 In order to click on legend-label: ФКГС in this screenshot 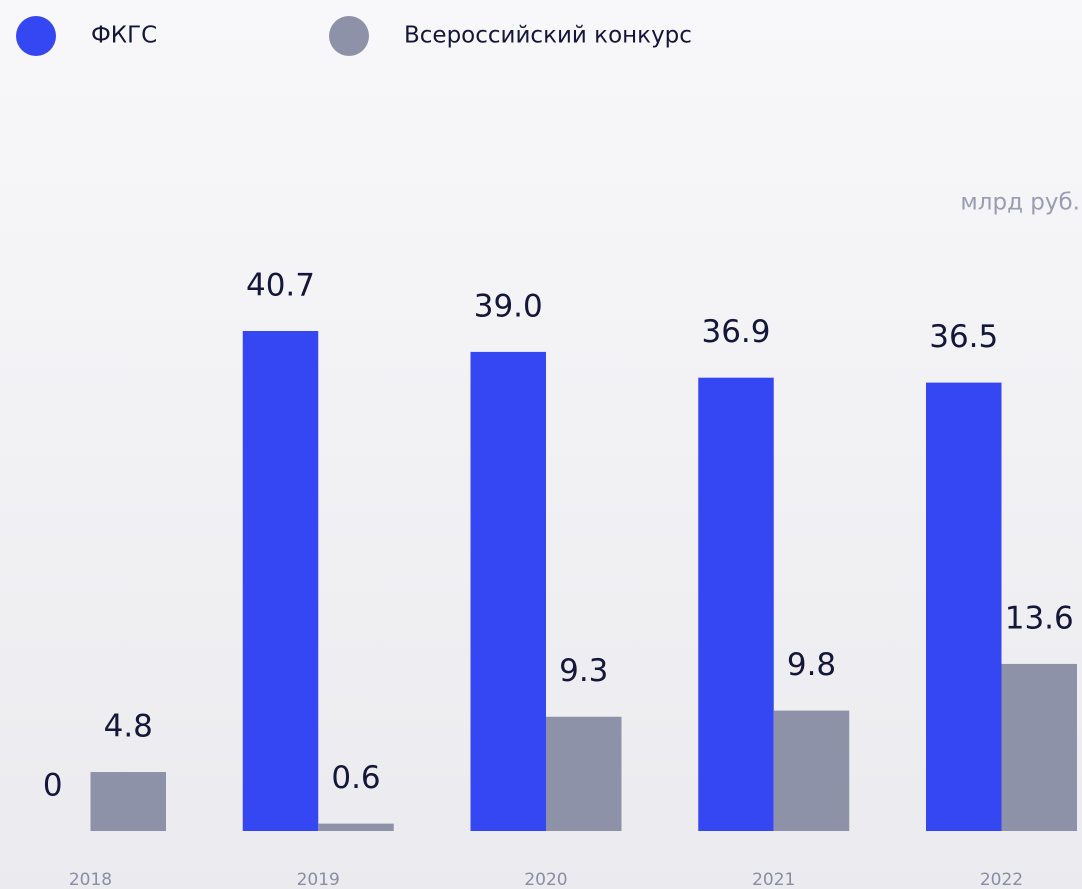, I will do `click(124, 36)`.